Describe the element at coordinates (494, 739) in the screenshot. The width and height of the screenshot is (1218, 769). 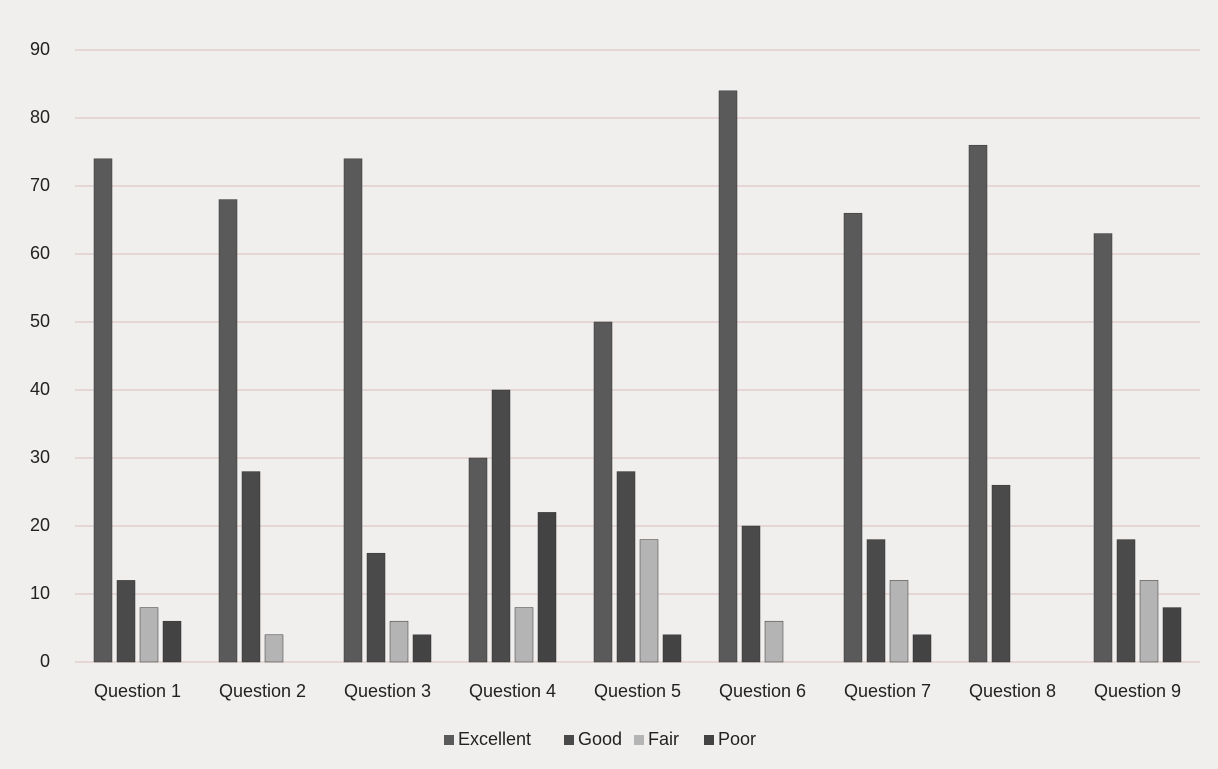
I see `legend-label: Excellent` at that location.